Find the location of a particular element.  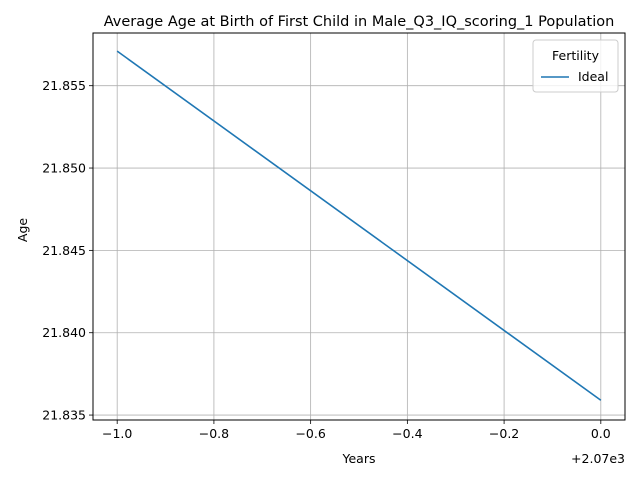

legend: Fertility Ideal is located at coordinates (575, 66).